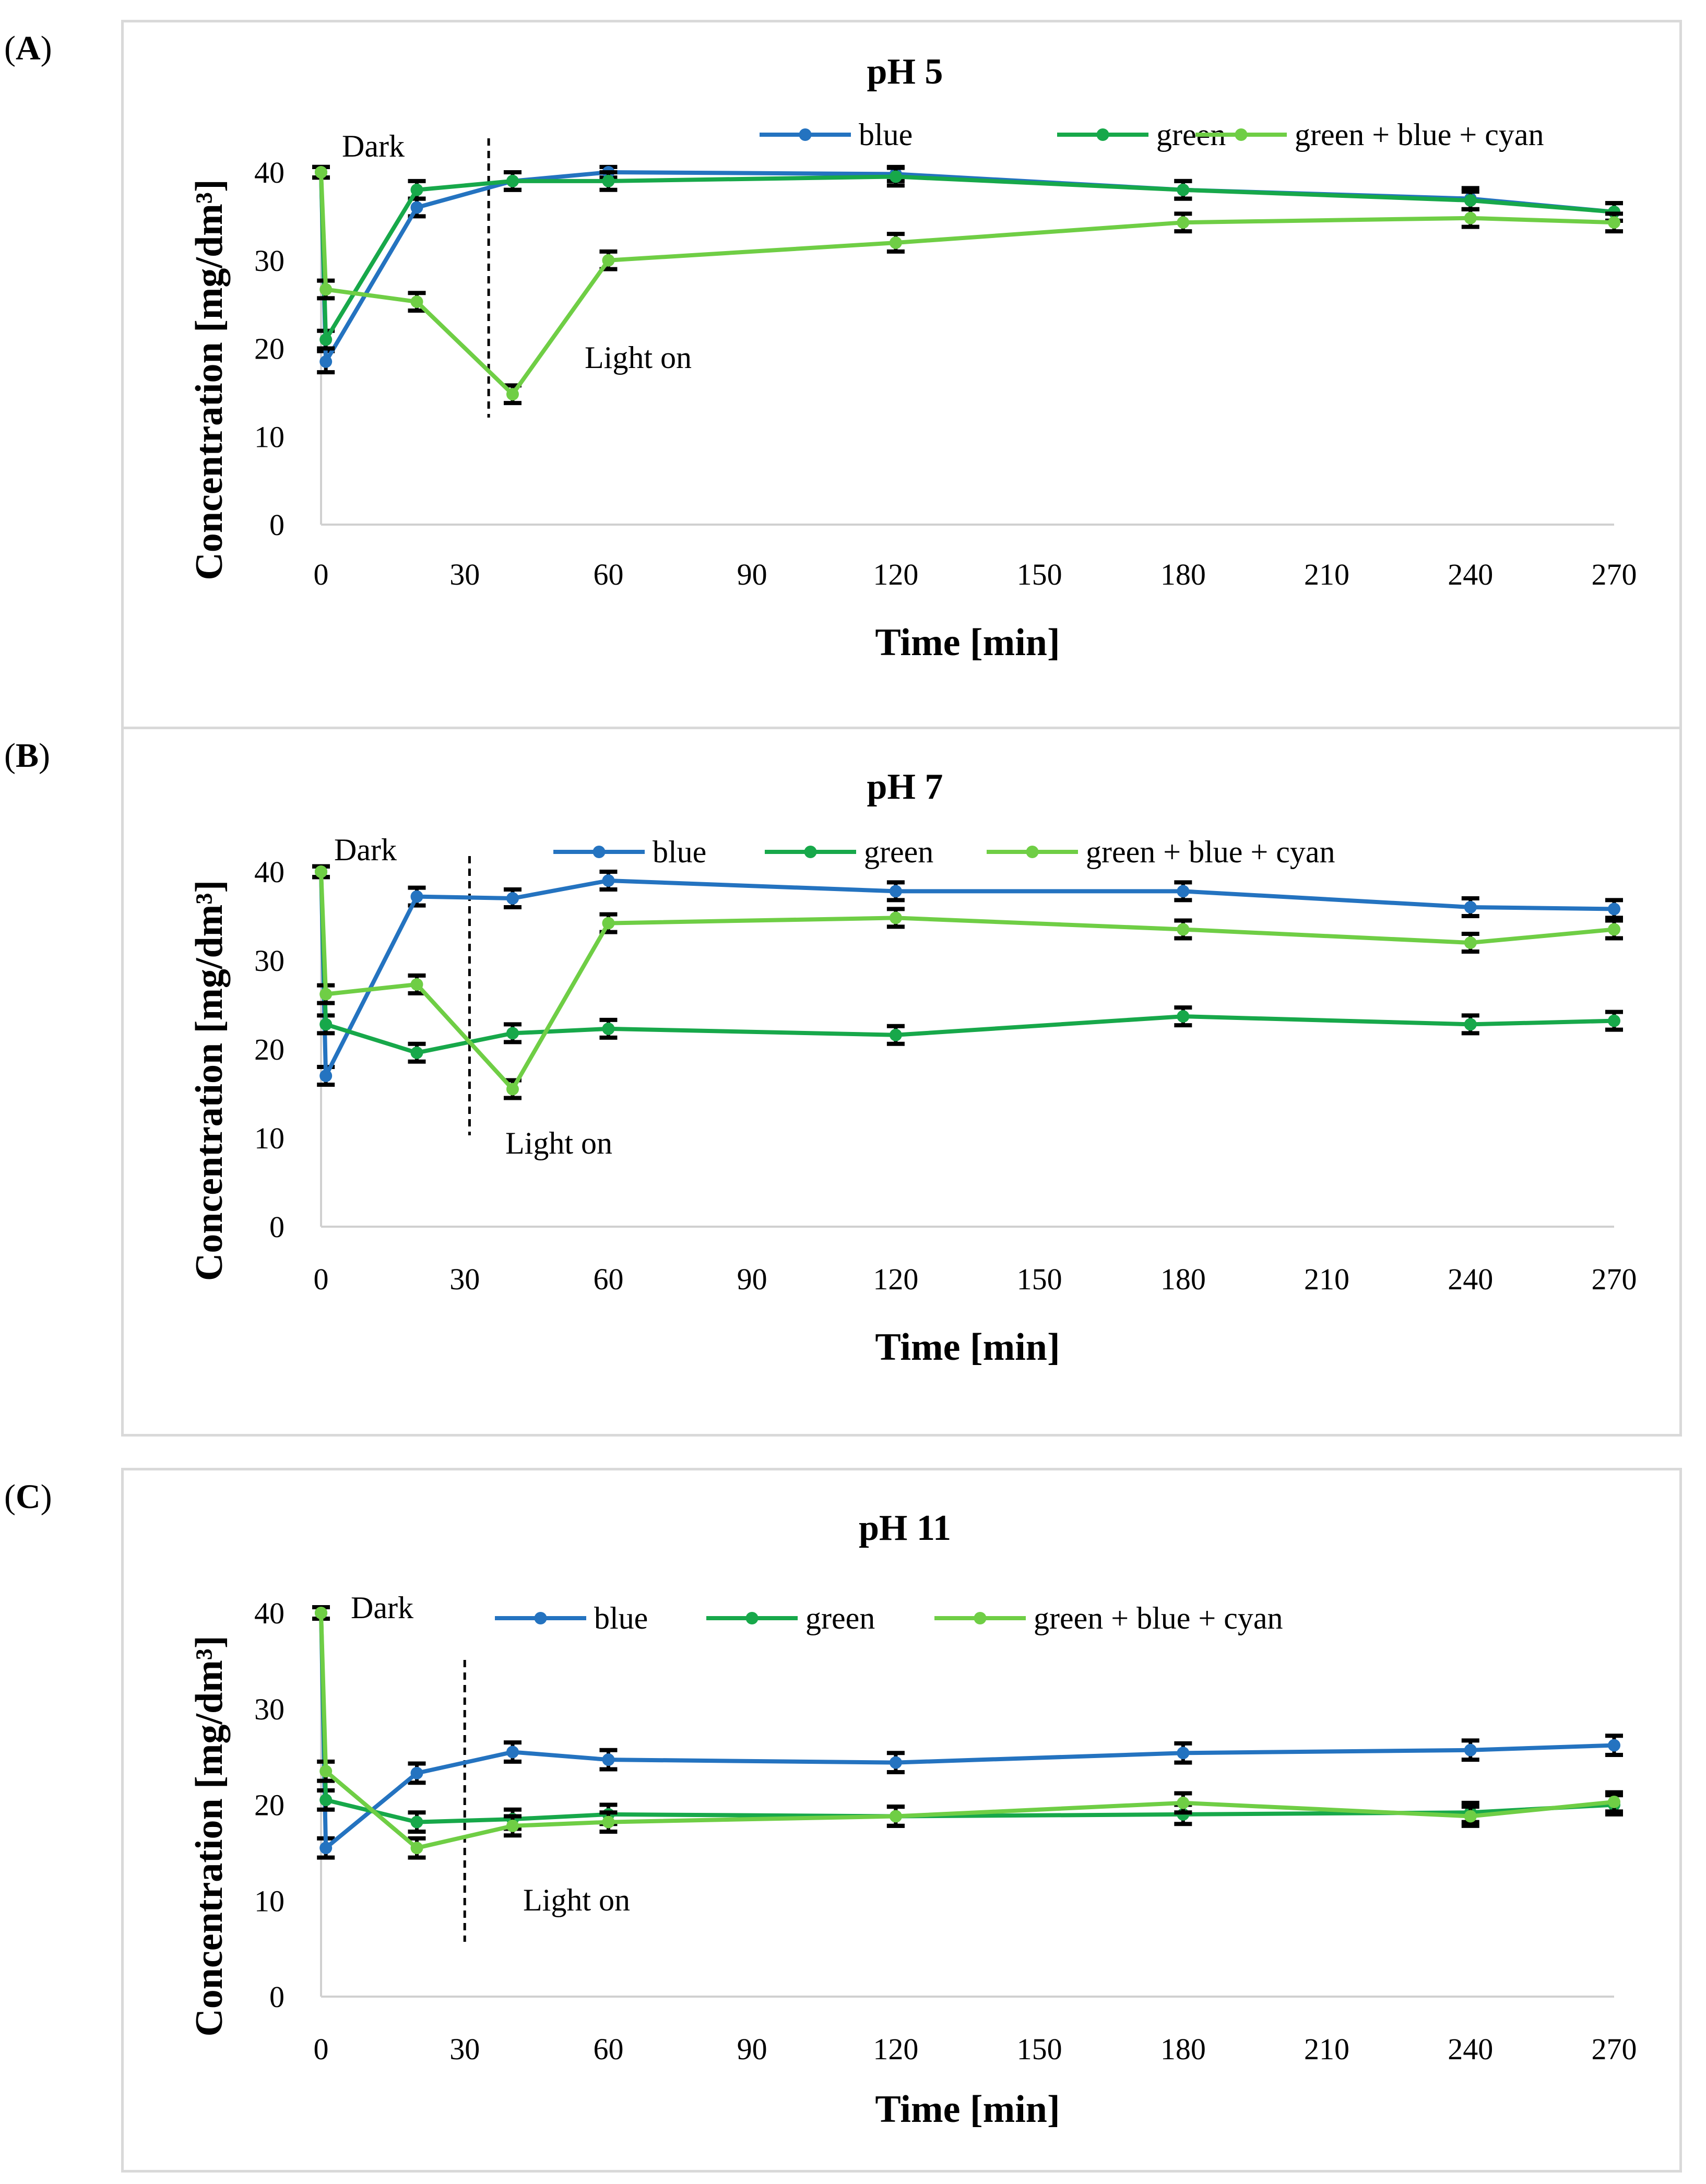  What do you see at coordinates (27, 756) in the screenshot?
I see `panel-label-b: (B)` at bounding box center [27, 756].